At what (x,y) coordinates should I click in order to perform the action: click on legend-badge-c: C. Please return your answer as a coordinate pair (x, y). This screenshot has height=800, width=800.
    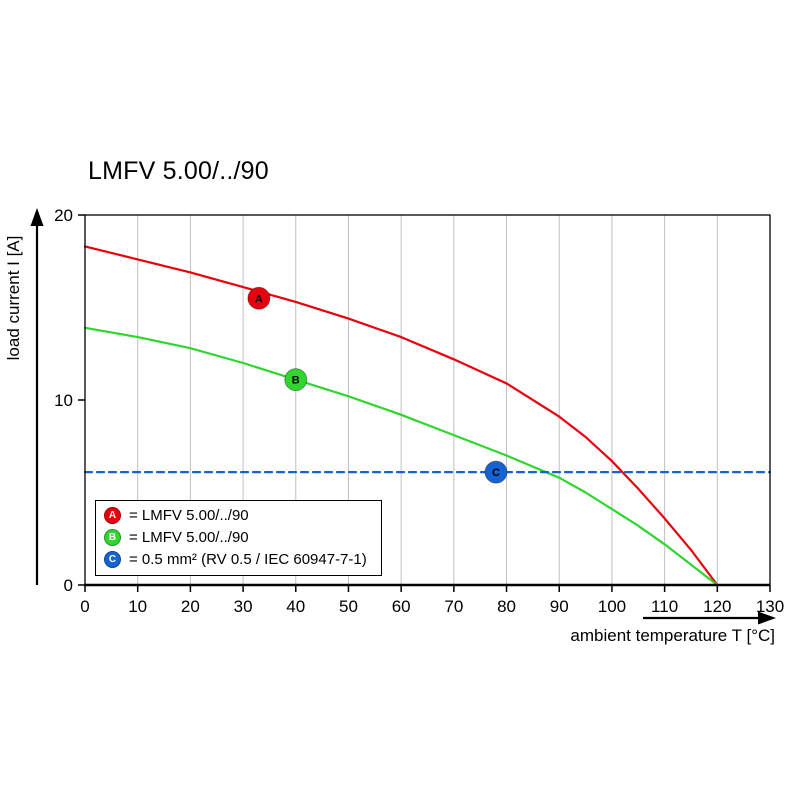
    Looking at the image, I should click on (112, 559).